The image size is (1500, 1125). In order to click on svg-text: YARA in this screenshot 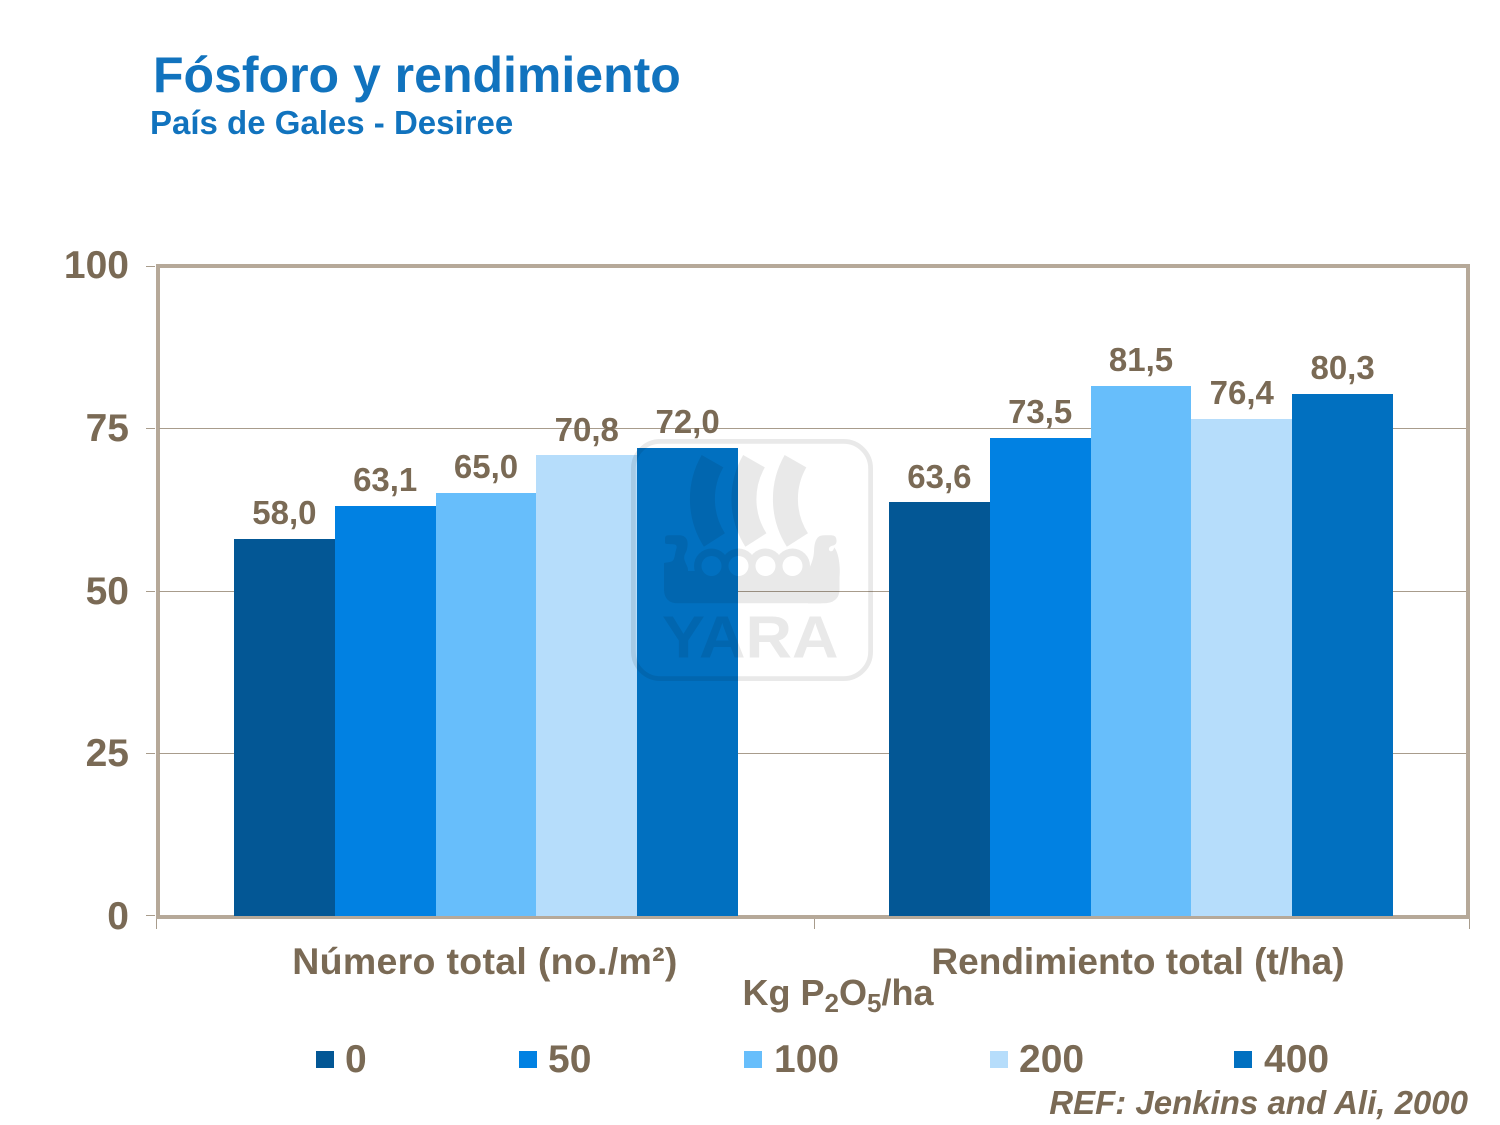, I will do `click(750, 638)`.